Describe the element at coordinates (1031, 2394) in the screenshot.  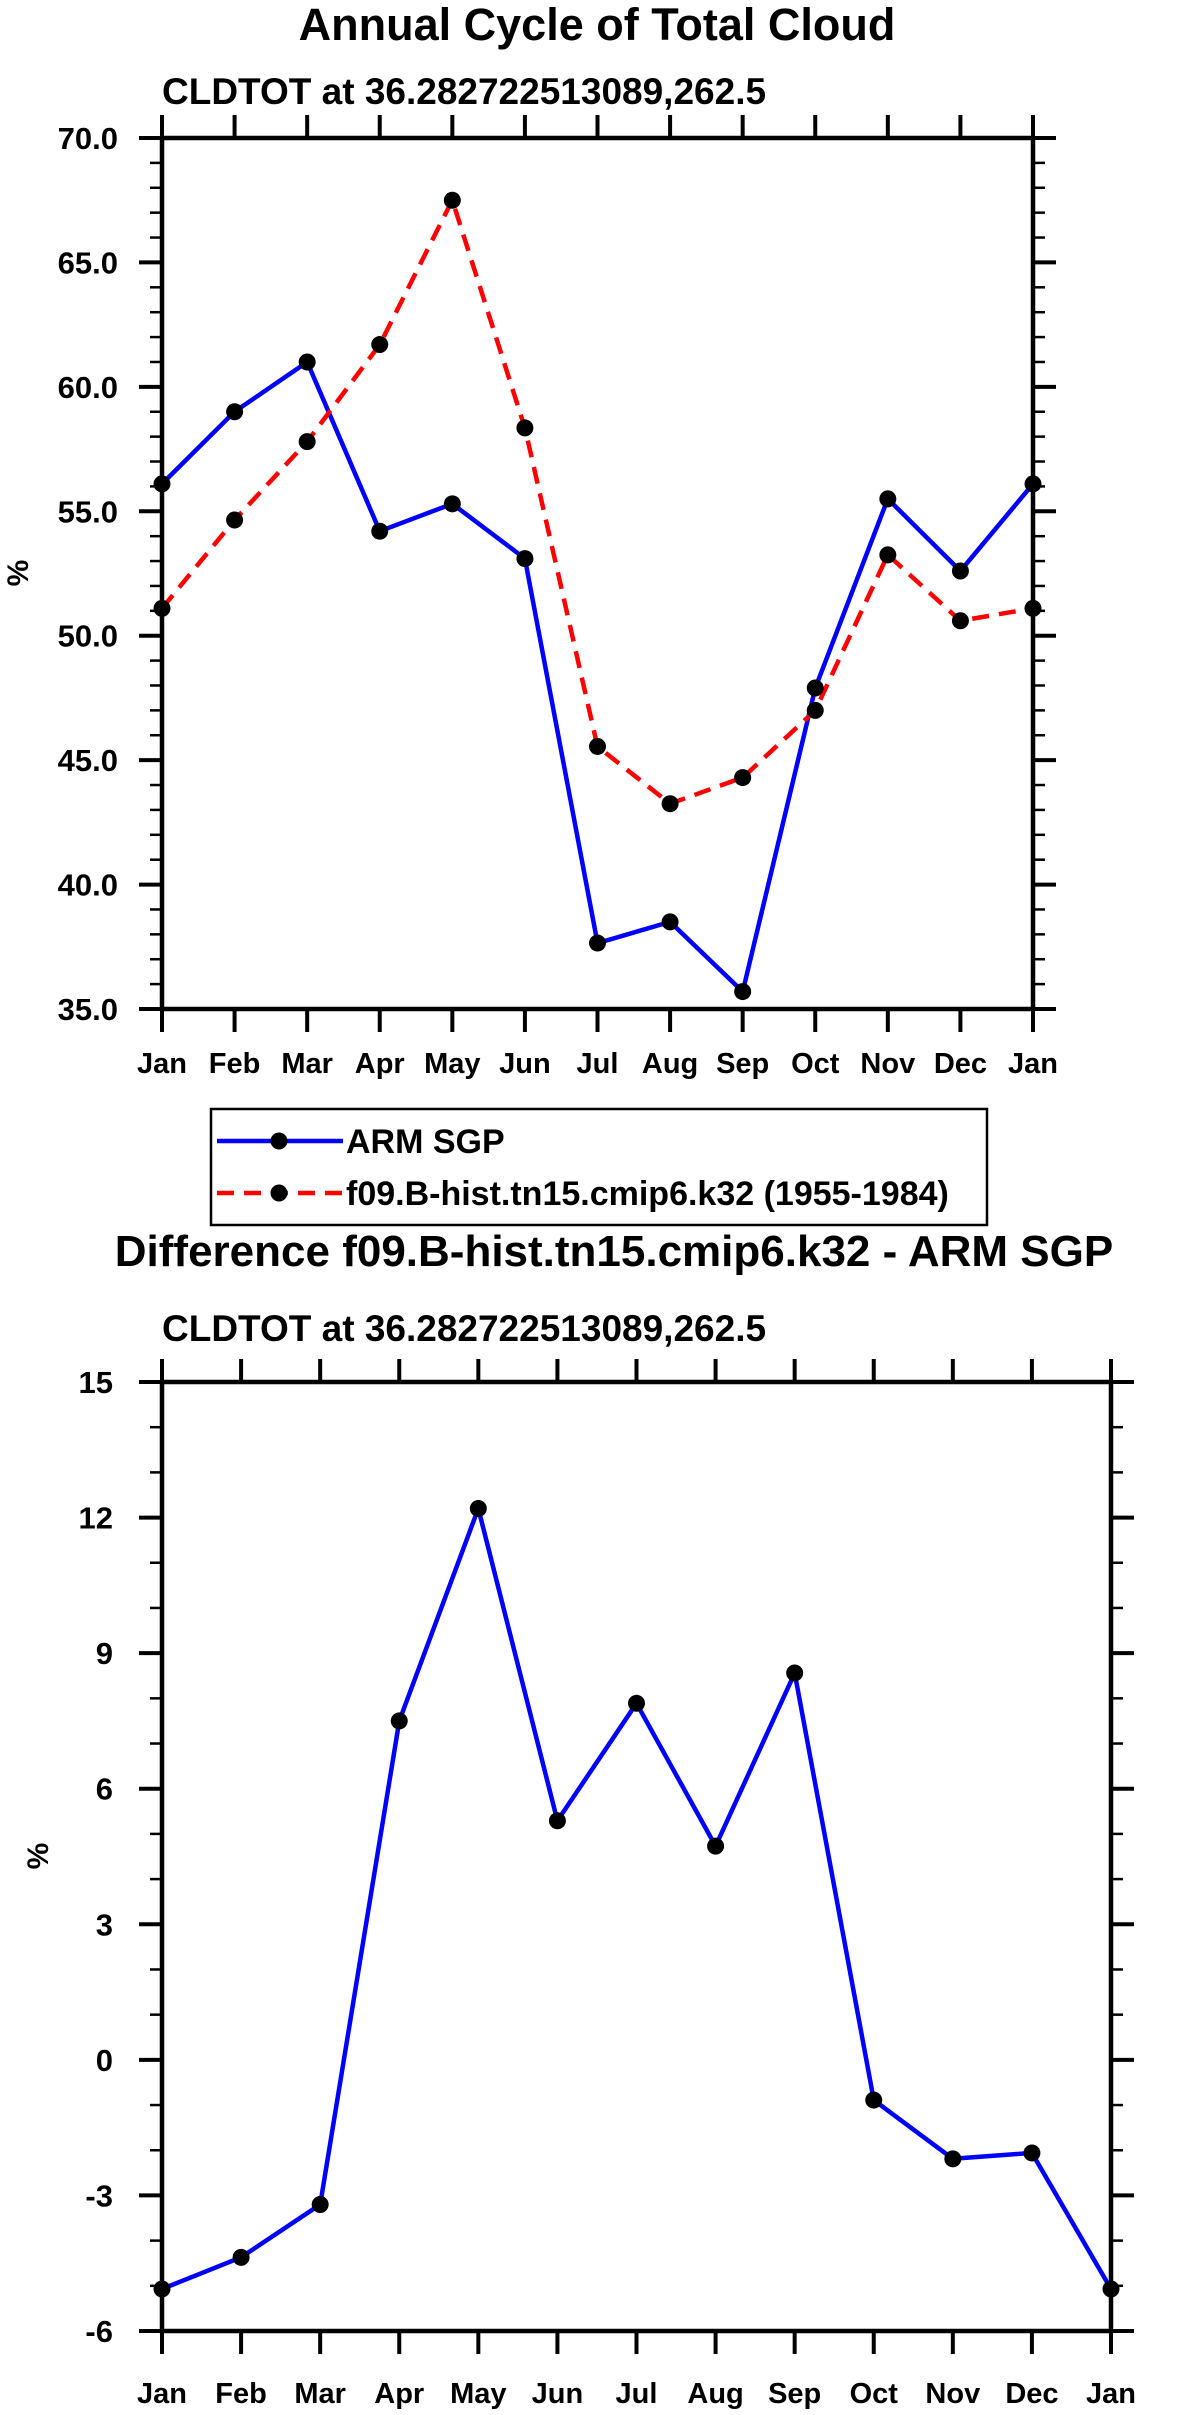
I see `chart2-xtick-label: Dec` at that location.